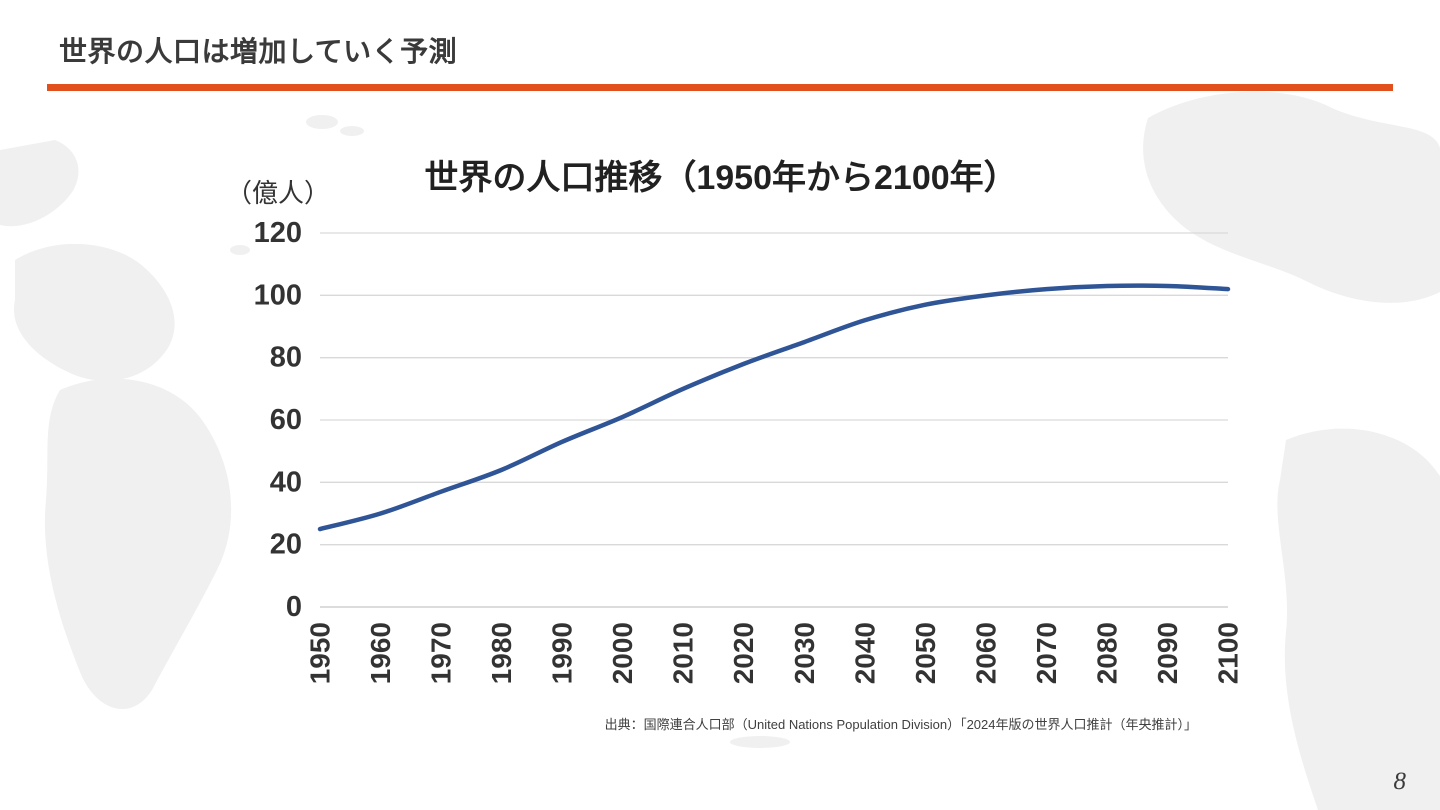 Image resolution: width=1440 pixels, height=810 pixels. What do you see at coordinates (721, 178) in the screenshot?
I see `chart-title: 世界の人口推移（1950年から2100年）` at bounding box center [721, 178].